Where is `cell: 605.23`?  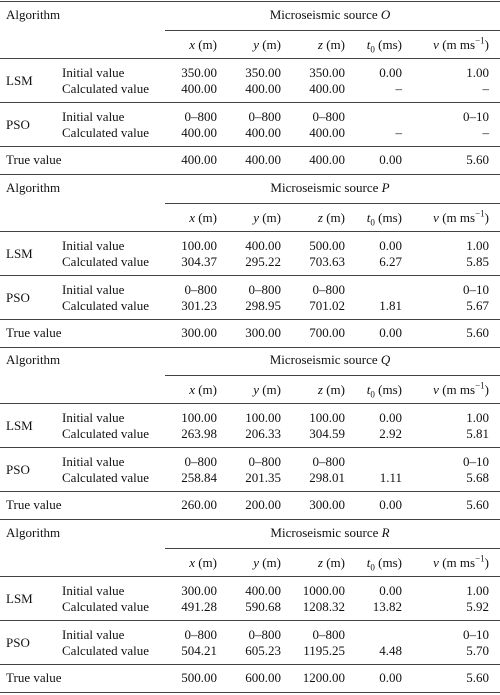 cell: 605.23 is located at coordinates (263, 650).